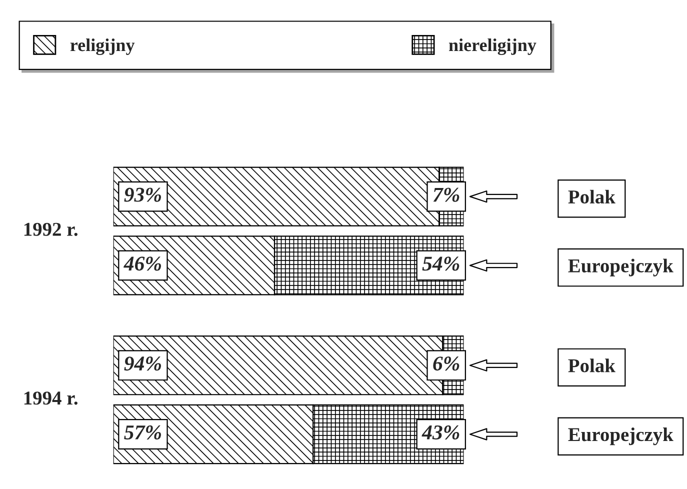  I want to click on data-label: 94%, so click(142, 363).